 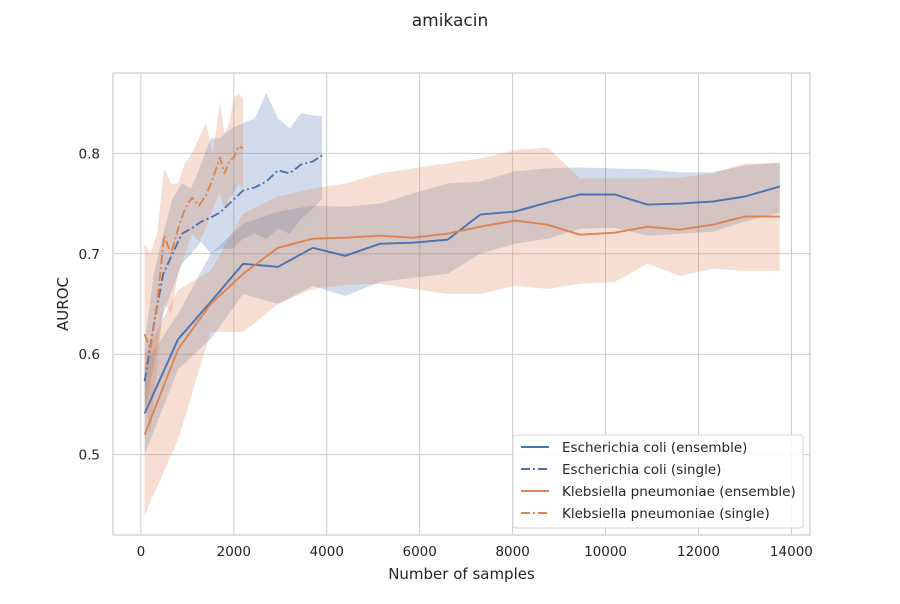 I want to click on chart-title: amikacin, so click(x=450, y=21).